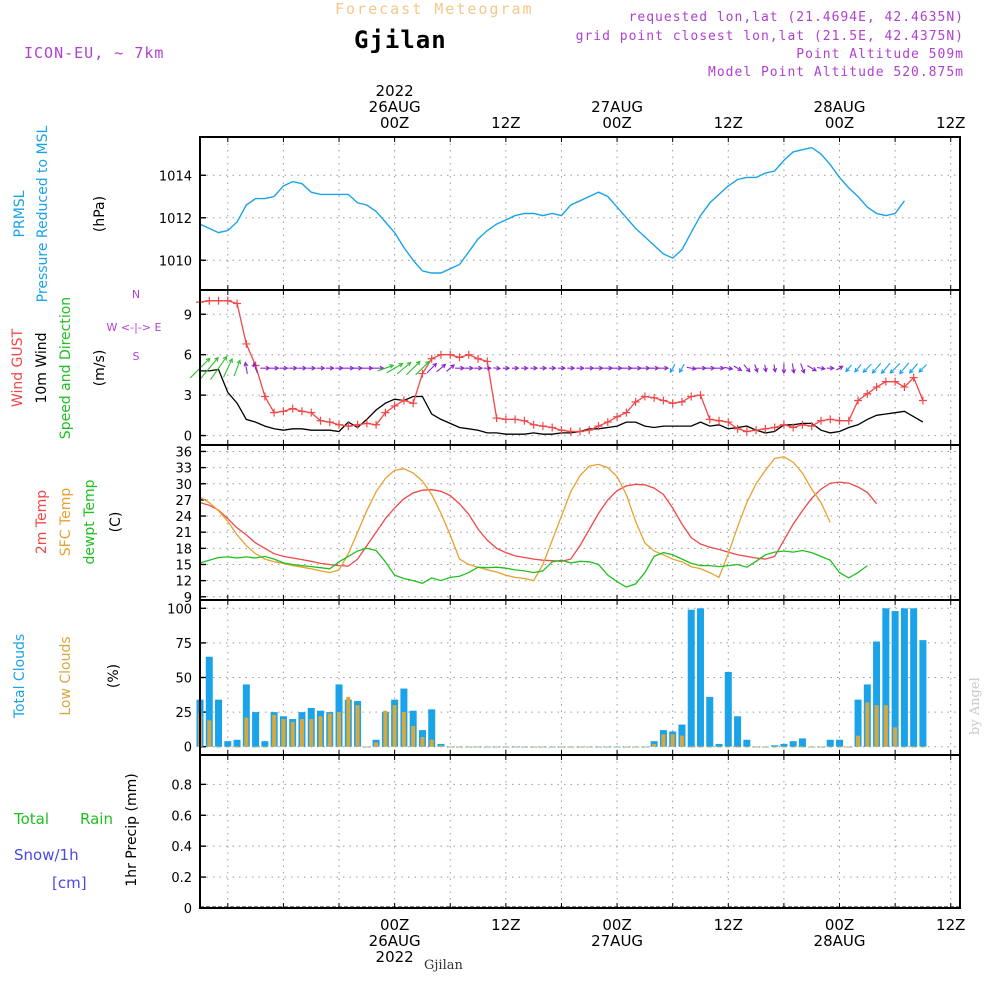 The image size is (1000, 1000). I want to click on legend-snow-unit: [cm], so click(69, 883).